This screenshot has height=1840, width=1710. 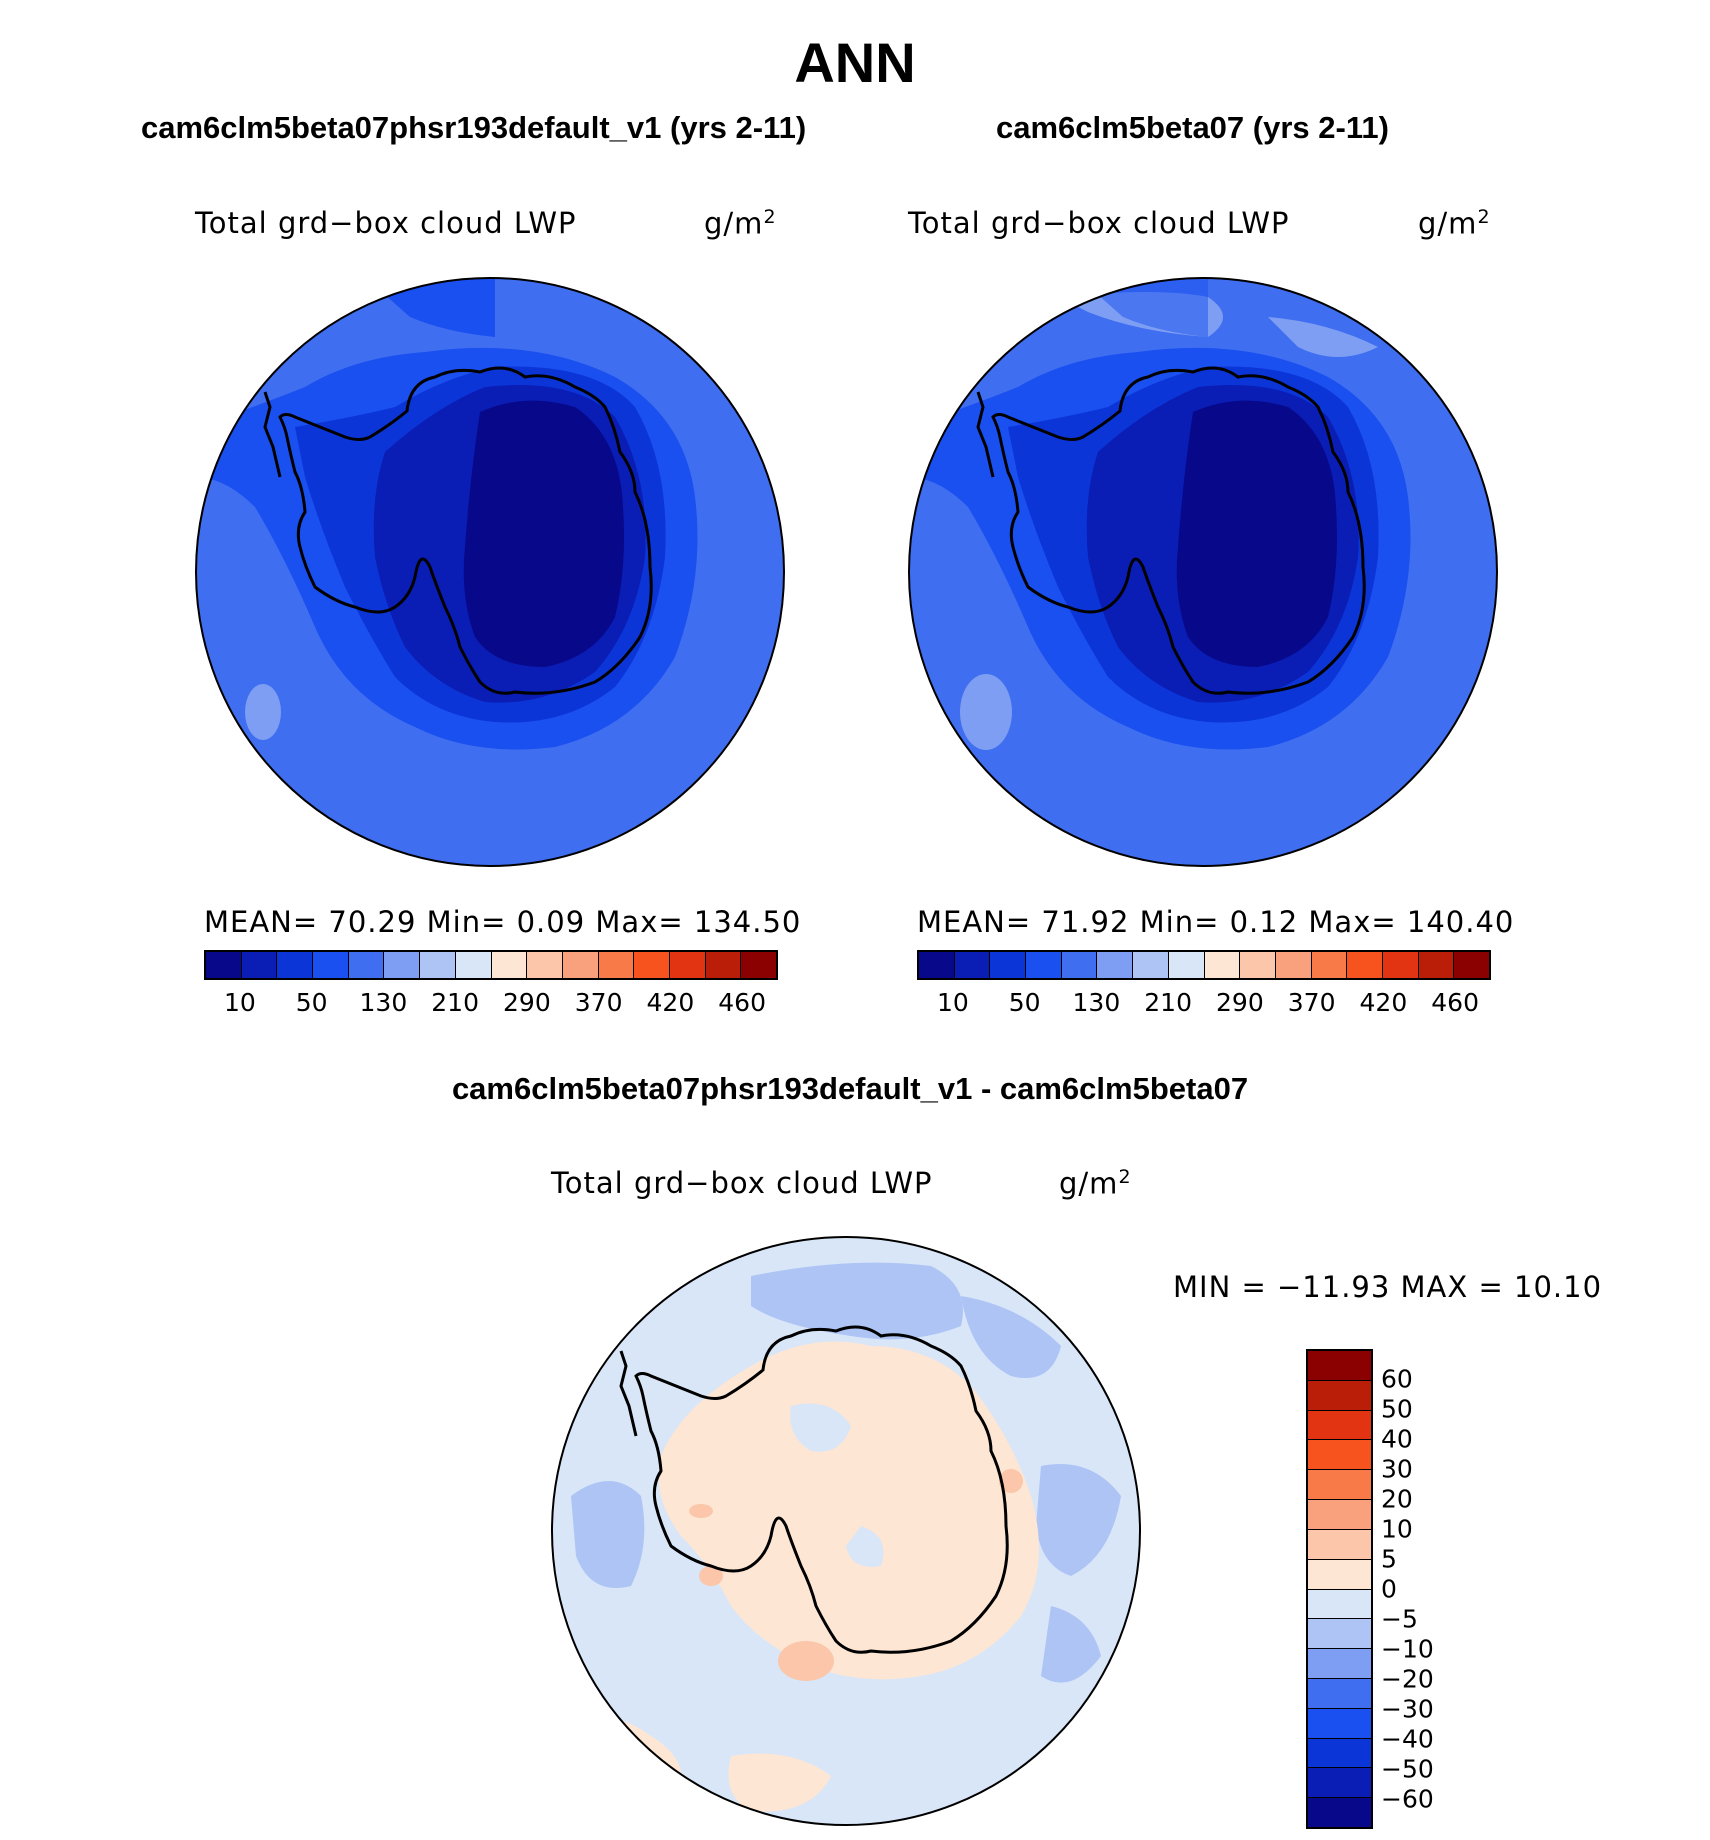 I want to click on diff-colorbar-label: 50, so click(x=1397, y=1409).